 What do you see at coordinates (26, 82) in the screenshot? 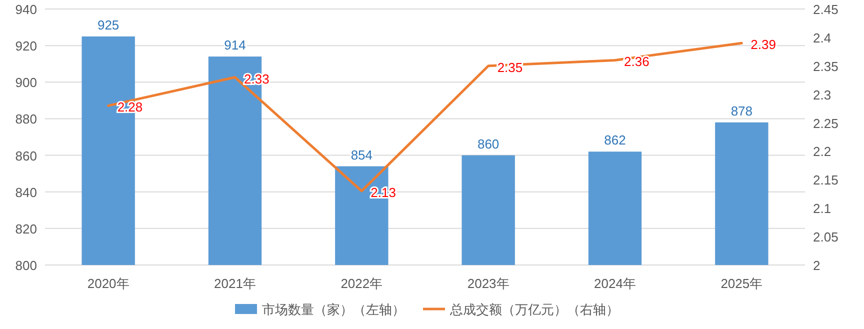
I see `y-tick-label: 900` at bounding box center [26, 82].